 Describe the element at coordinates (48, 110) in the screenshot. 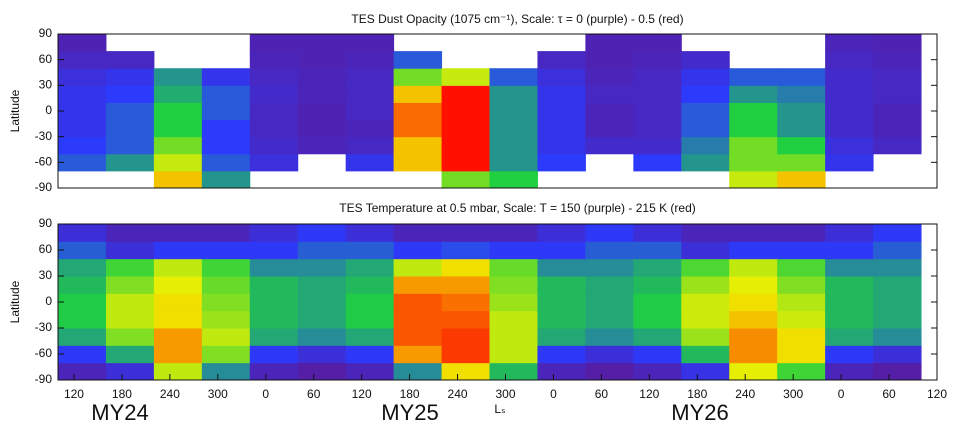

I see `y-tick-label: 0` at that location.